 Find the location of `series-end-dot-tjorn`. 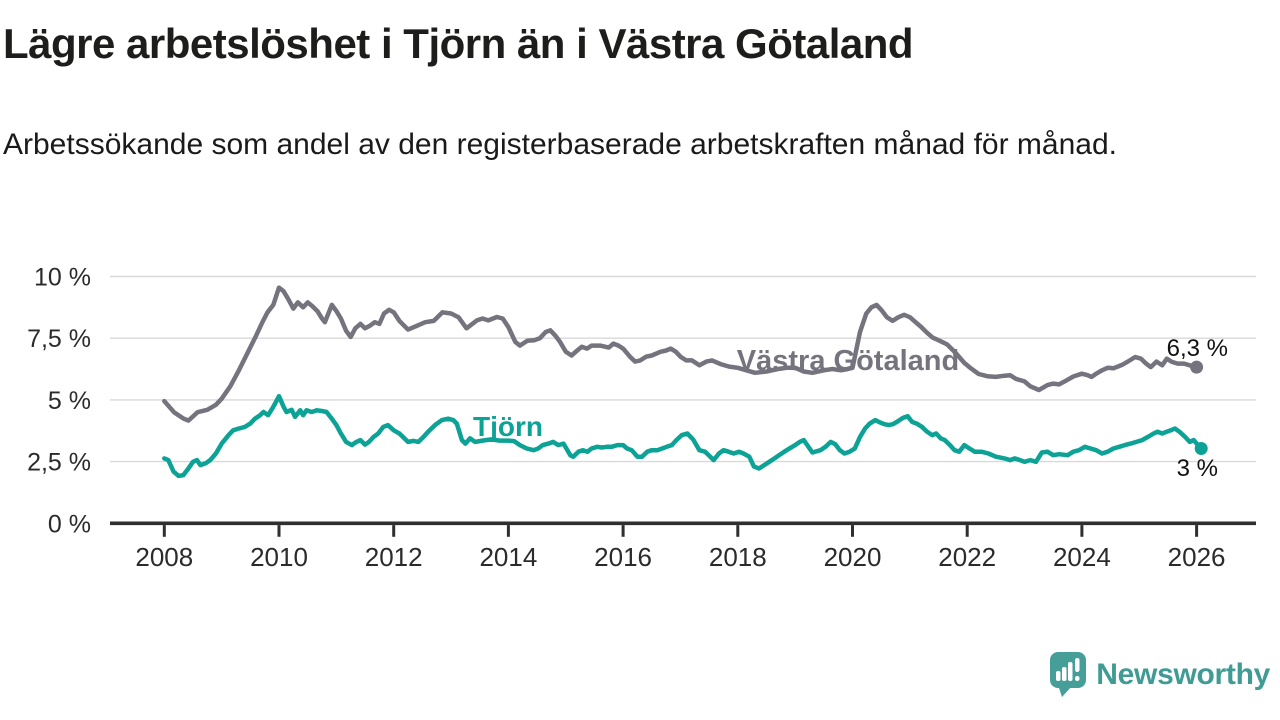

series-end-dot-tjorn is located at coordinates (1201, 448).